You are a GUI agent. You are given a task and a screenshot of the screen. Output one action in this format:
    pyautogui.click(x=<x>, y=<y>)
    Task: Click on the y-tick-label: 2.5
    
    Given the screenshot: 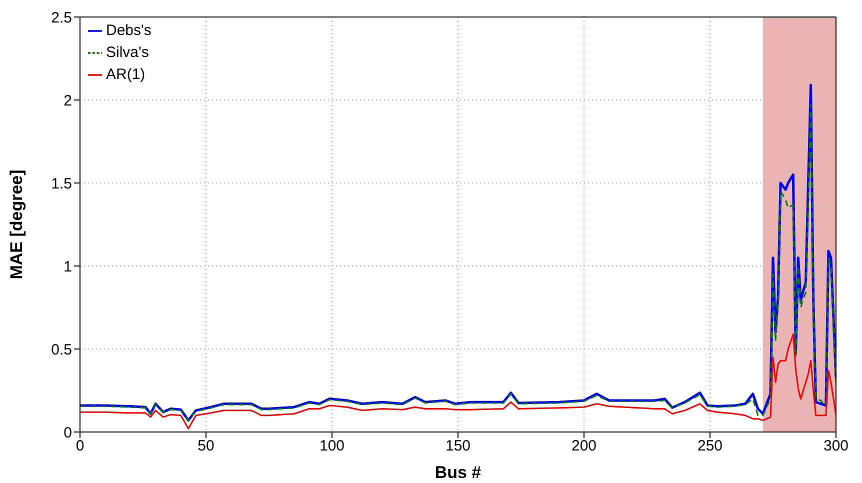 What is the action you would take?
    pyautogui.click(x=61, y=17)
    